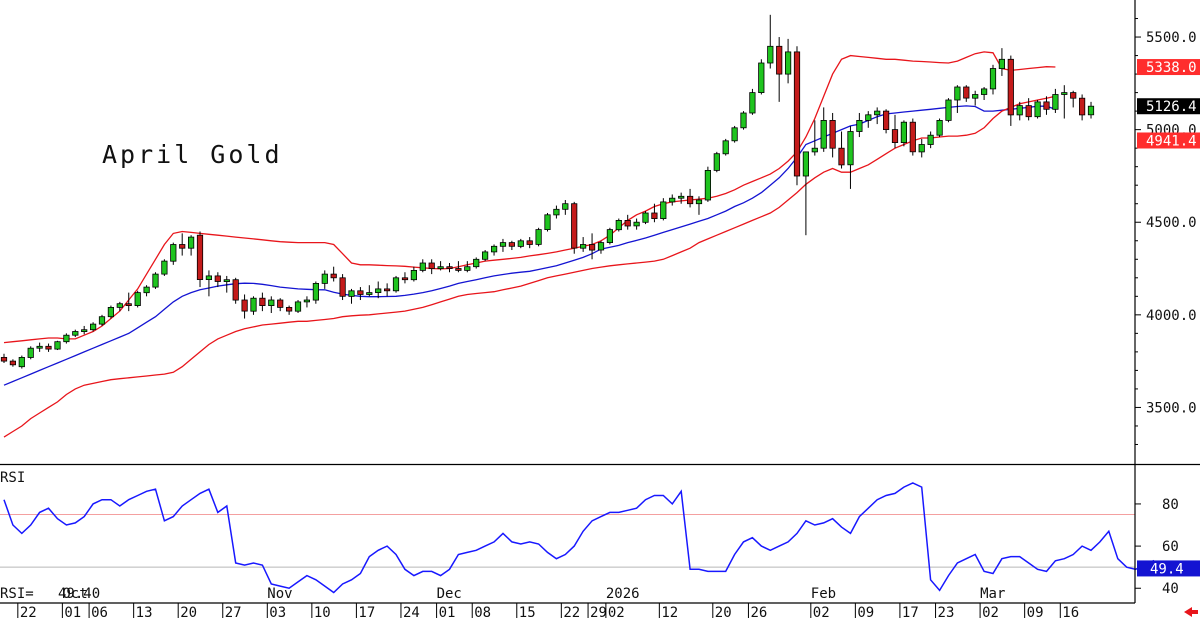  Describe the element at coordinates (188, 613) in the screenshot. I see `x-tick-label: 20` at that location.